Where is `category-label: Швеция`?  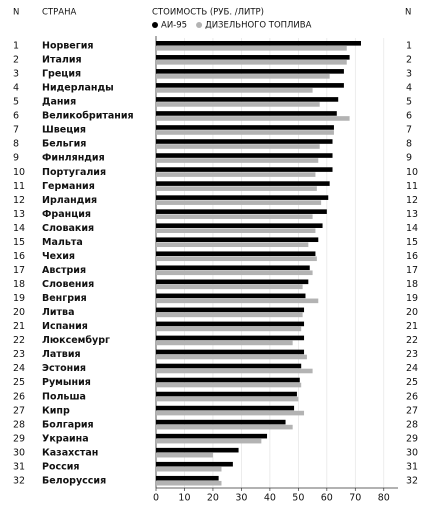 category-label: Швеция is located at coordinates (64, 130).